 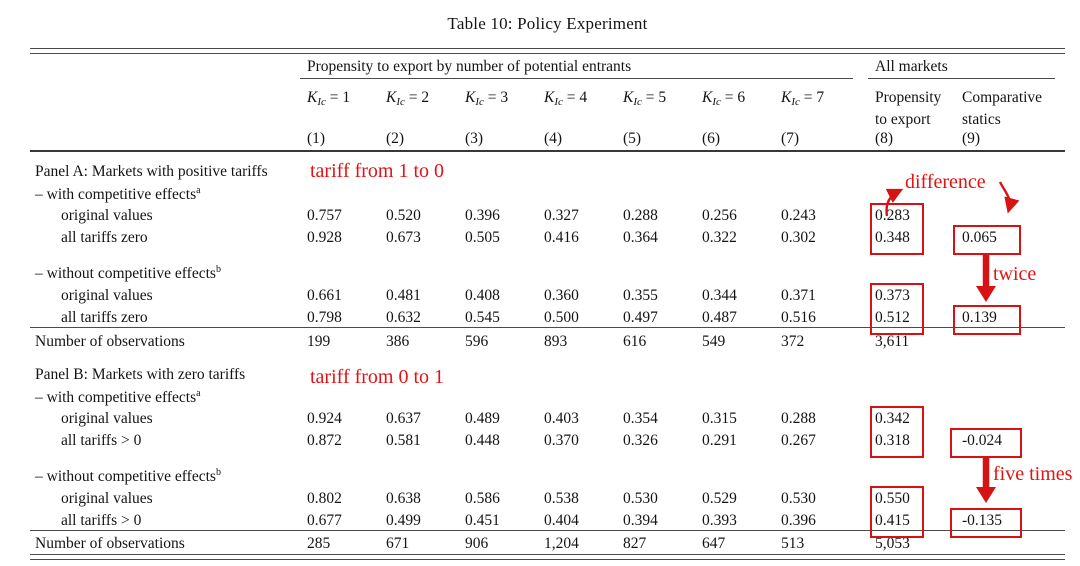 What do you see at coordinates (547, 274) in the screenshot?
I see `panel-a-without-effects-row: – without competitive effectsb` at bounding box center [547, 274].